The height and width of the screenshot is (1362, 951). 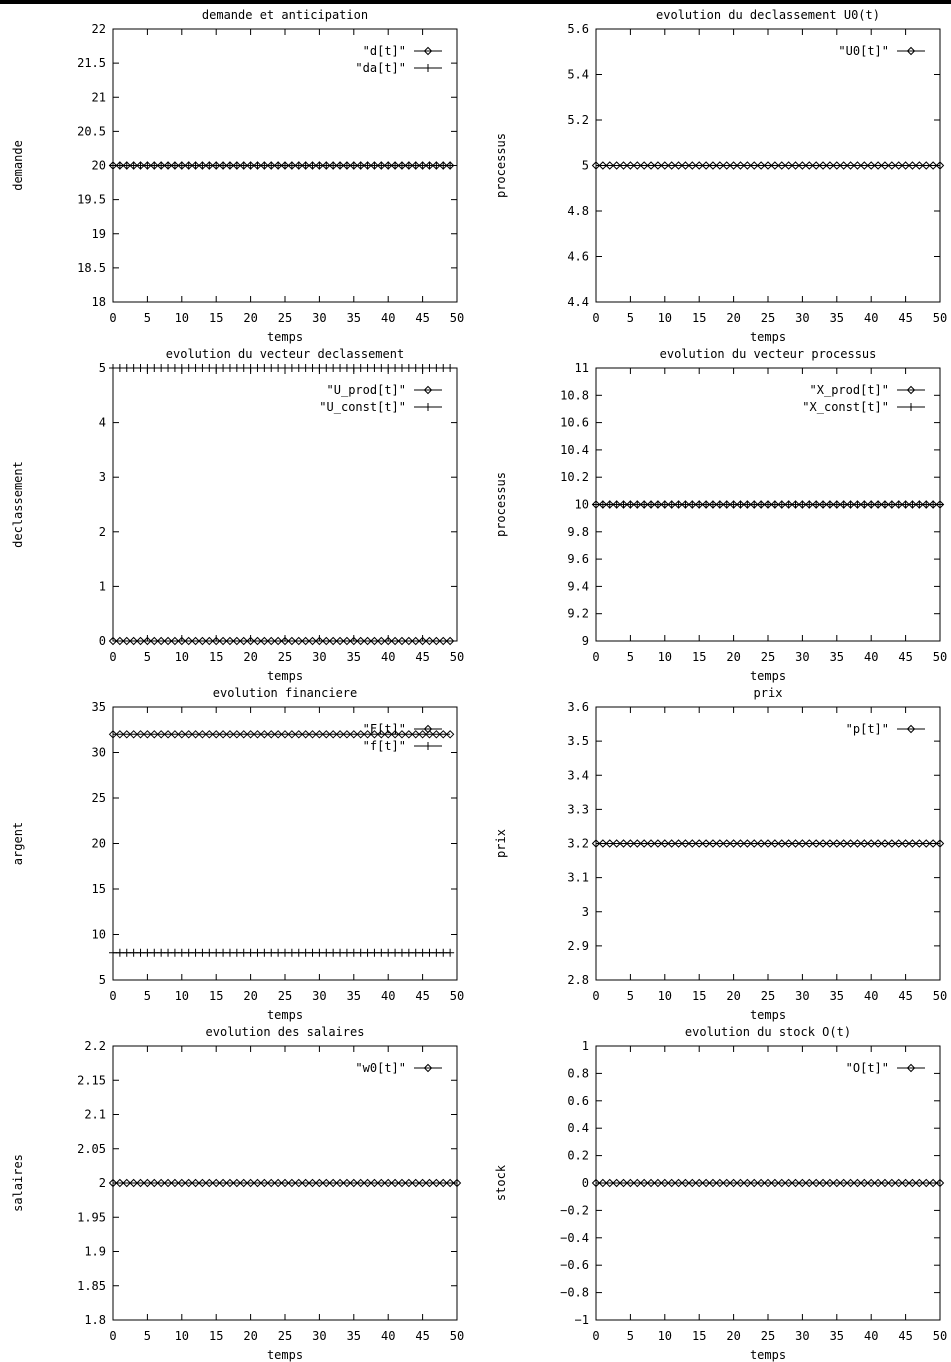 I want to click on x-tick-label: 20, so click(x=733, y=657).